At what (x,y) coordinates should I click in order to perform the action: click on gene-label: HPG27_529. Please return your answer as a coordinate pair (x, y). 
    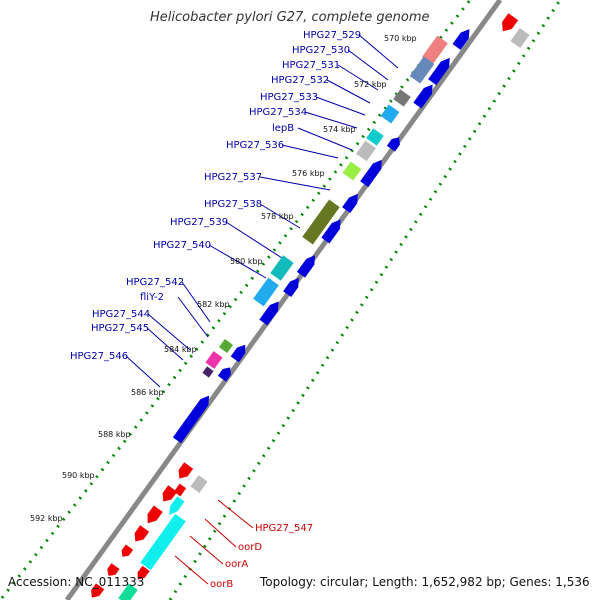
    Looking at the image, I should click on (332, 35).